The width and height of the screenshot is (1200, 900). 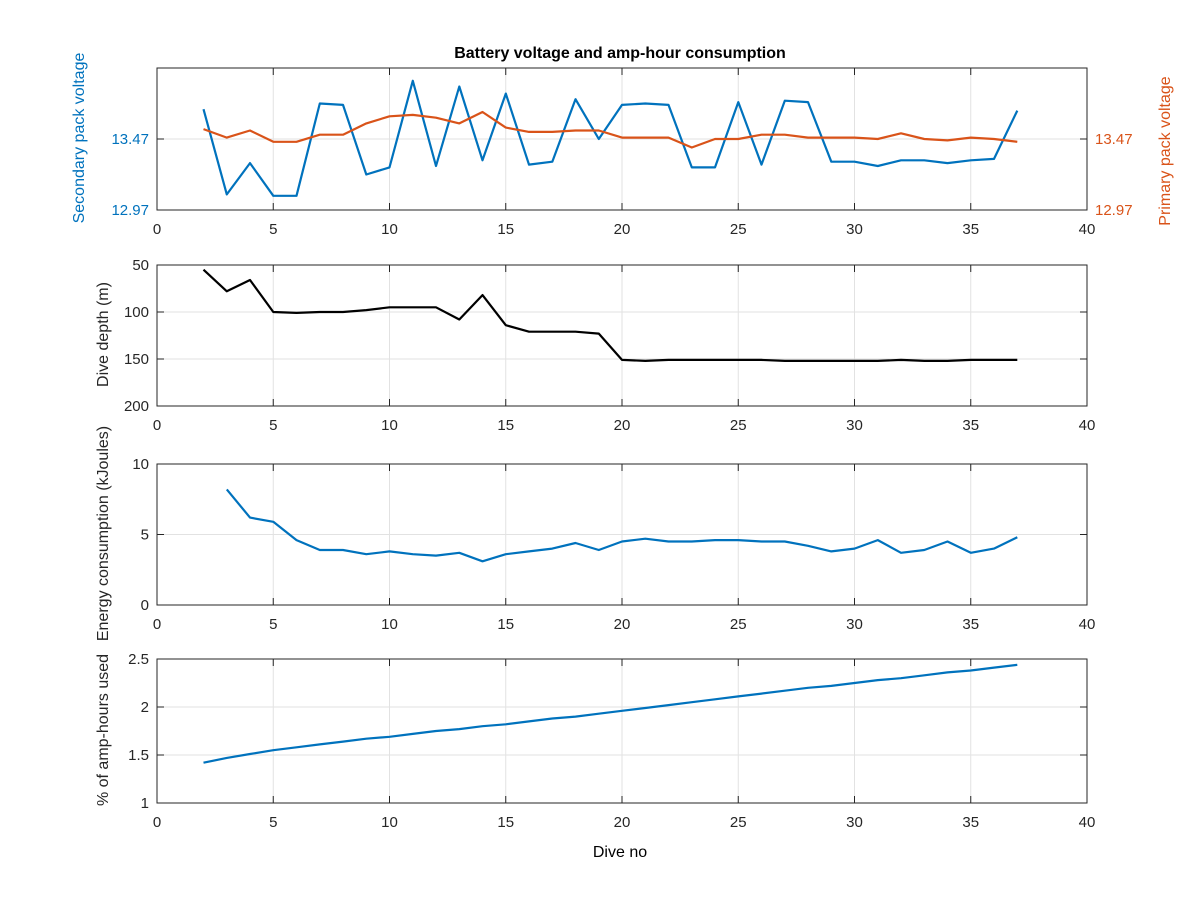 What do you see at coordinates (136, 312) in the screenshot?
I see `y-tick-label: 100` at bounding box center [136, 312].